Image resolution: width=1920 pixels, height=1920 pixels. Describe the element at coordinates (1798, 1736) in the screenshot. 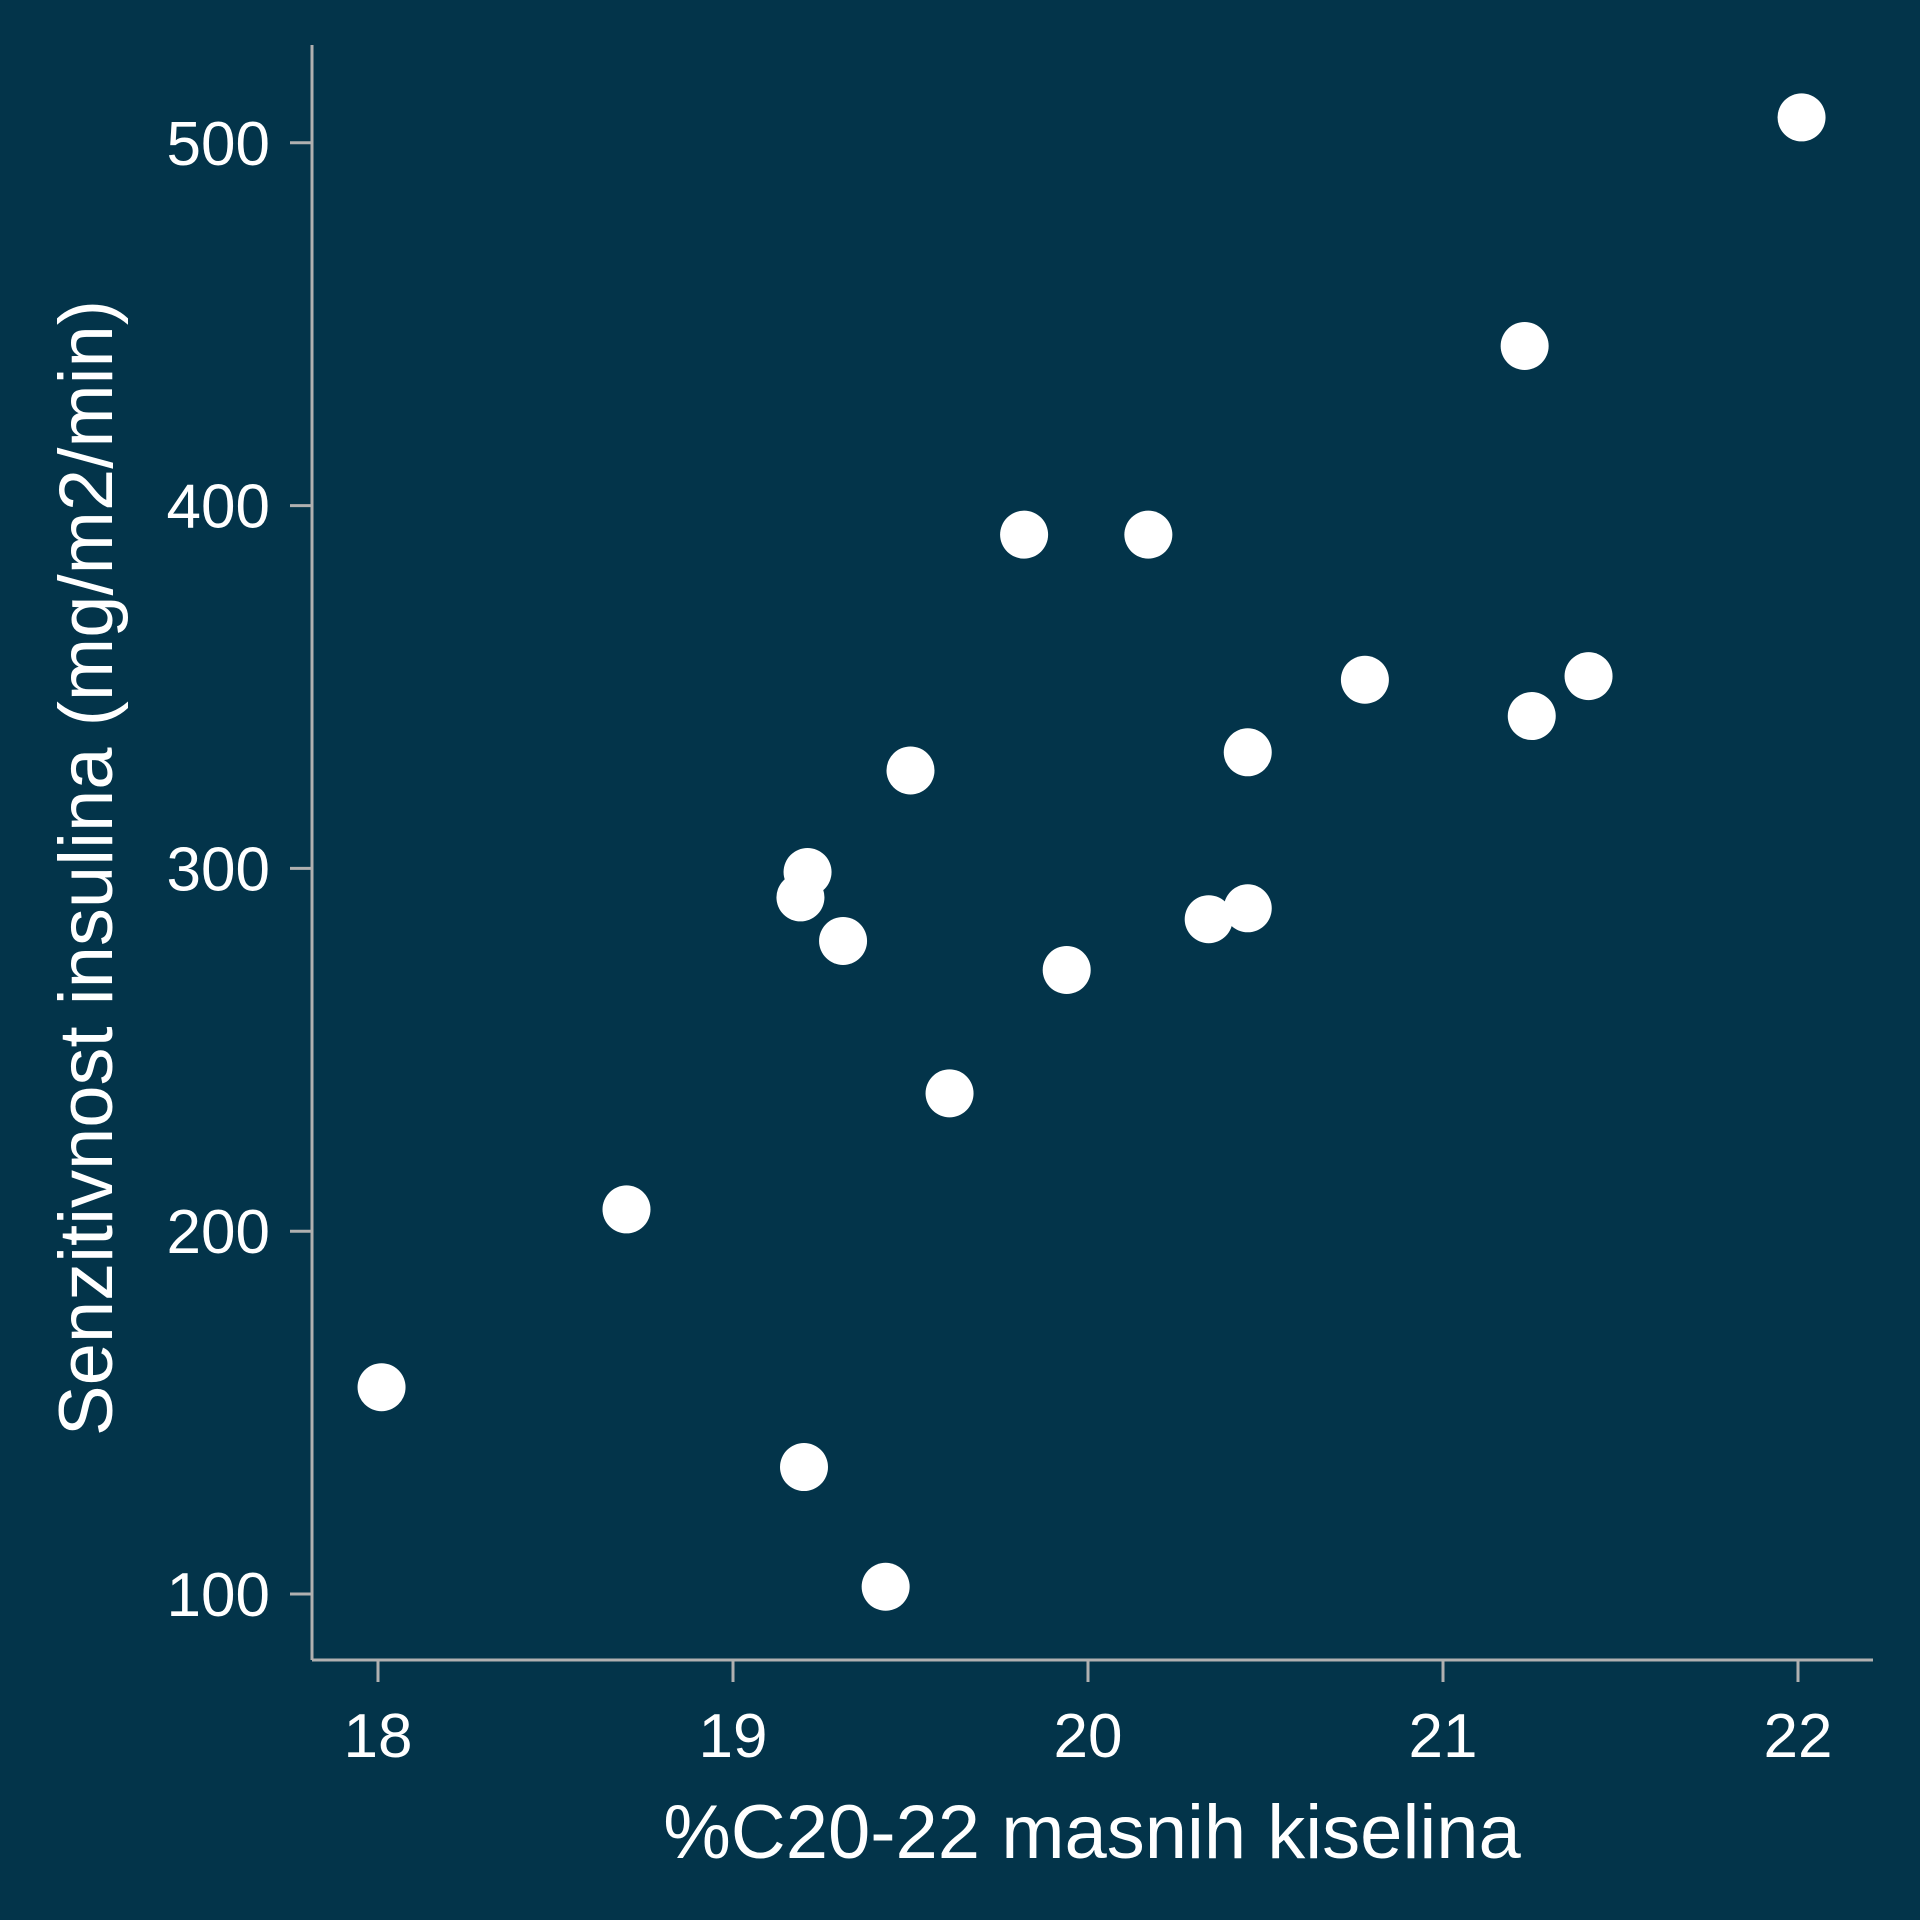

I see `x-tick-label: 22` at that location.